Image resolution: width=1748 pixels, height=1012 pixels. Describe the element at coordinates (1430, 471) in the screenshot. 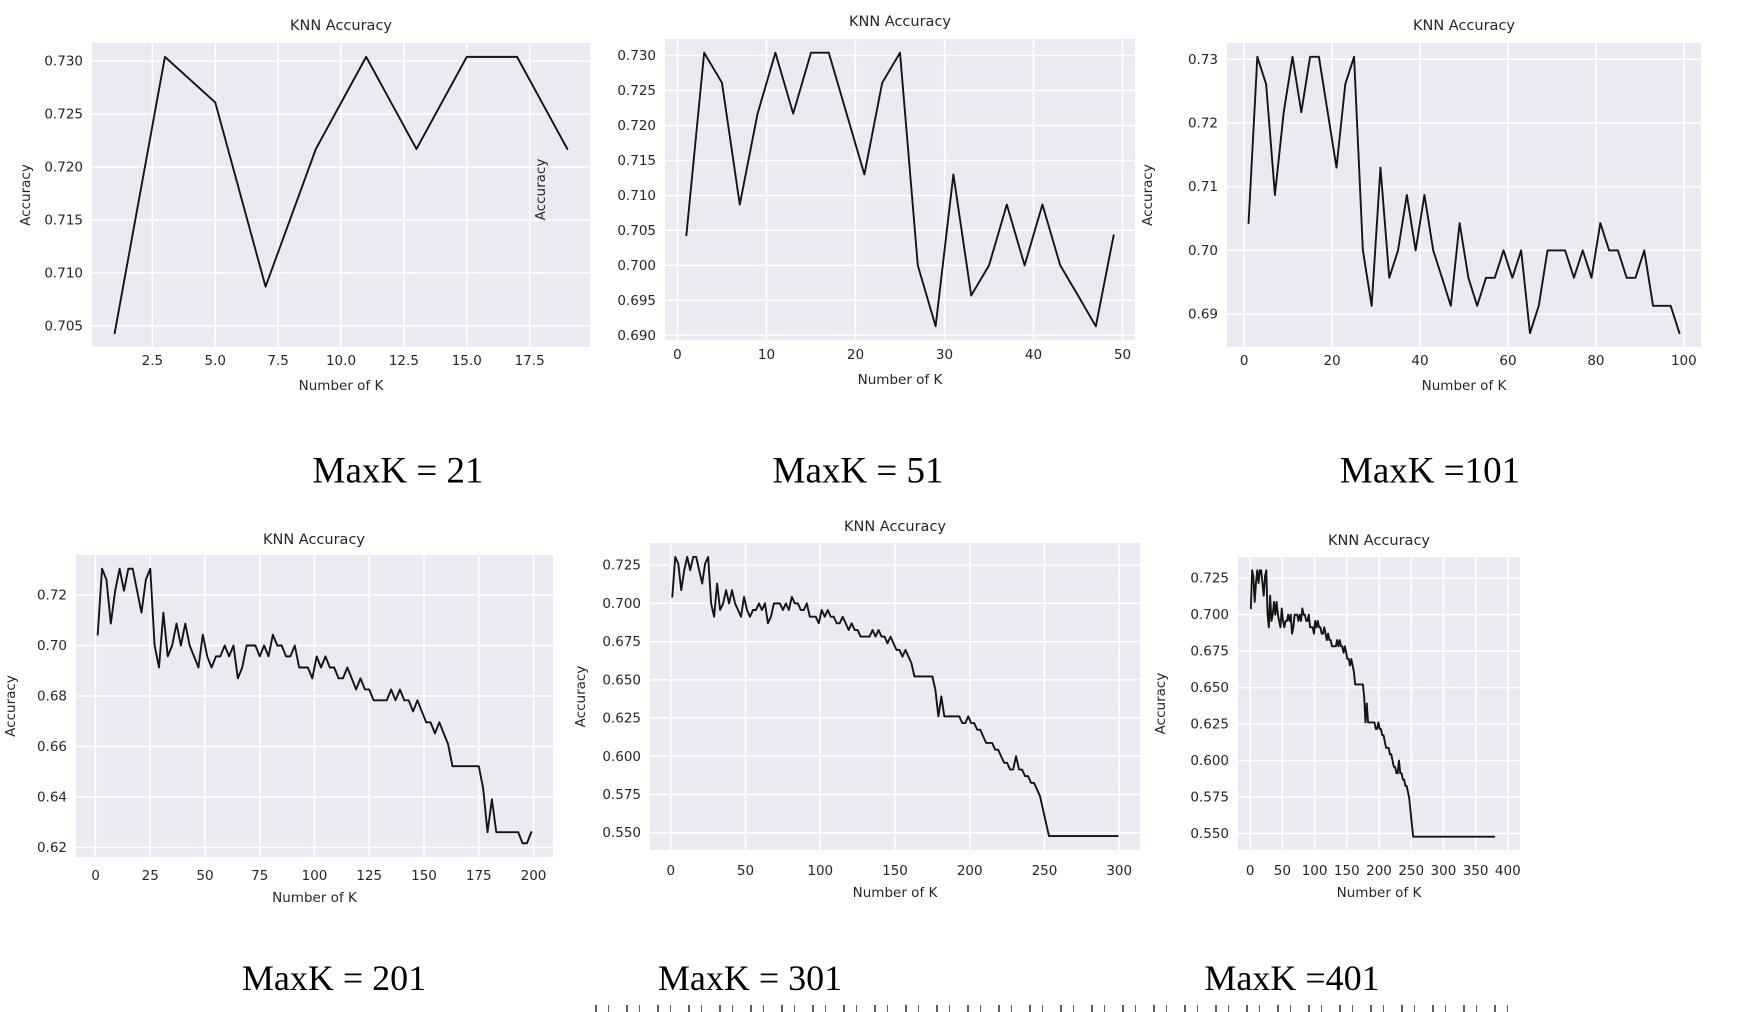

I see `caption-maxk-101: MaxK =101` at that location.